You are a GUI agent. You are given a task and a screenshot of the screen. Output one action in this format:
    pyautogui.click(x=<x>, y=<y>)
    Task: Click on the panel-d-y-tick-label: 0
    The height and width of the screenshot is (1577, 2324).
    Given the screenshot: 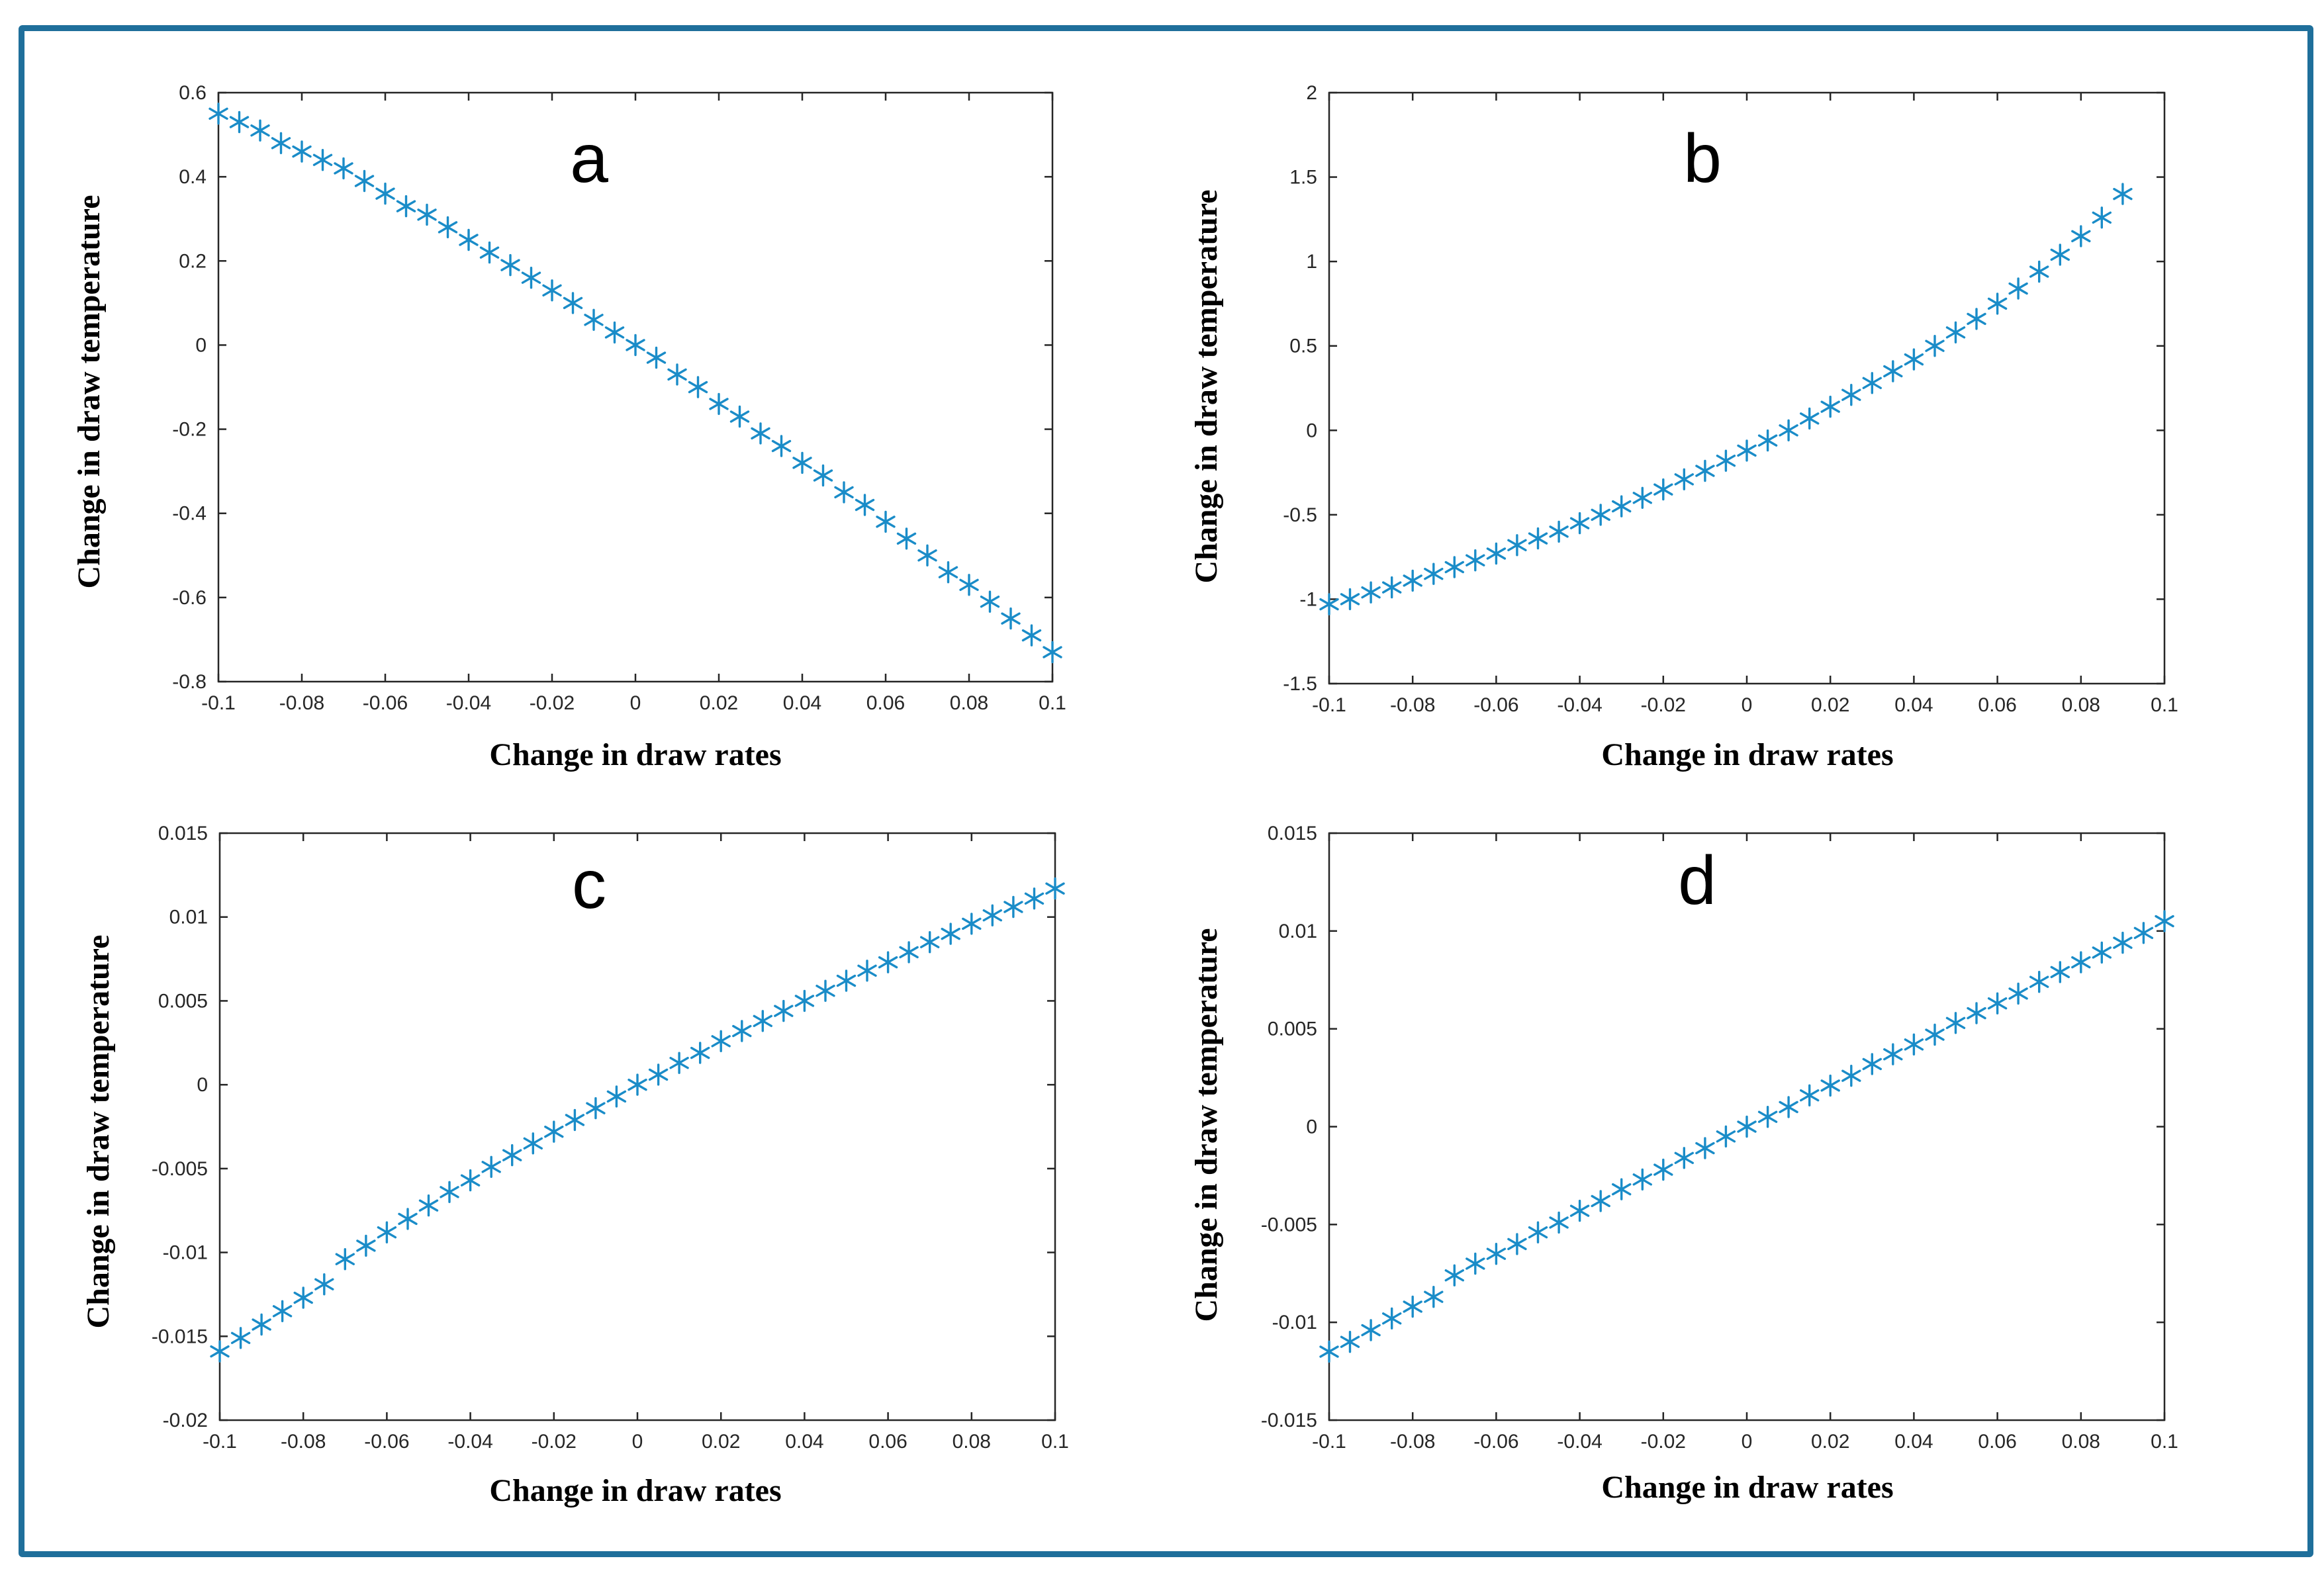 What is the action you would take?
    pyautogui.click(x=1311, y=1127)
    